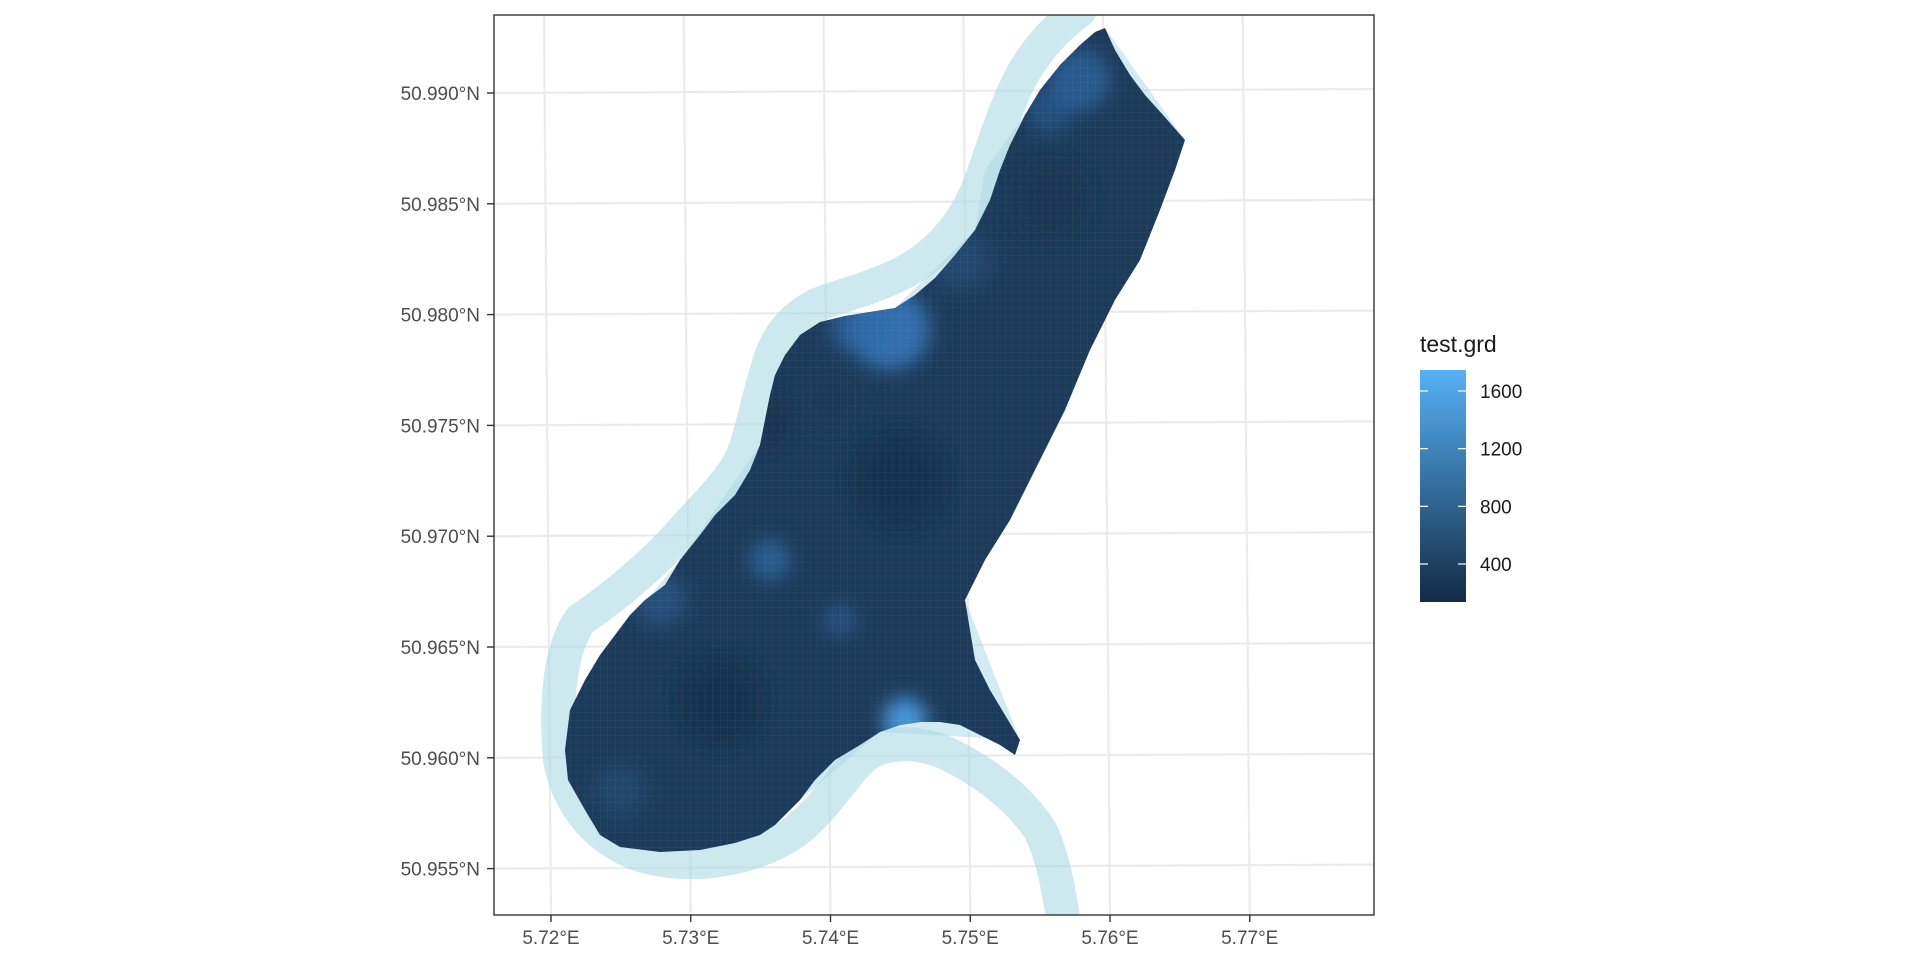  What do you see at coordinates (440, 648) in the screenshot?
I see `y-tick-label: 50.965°N` at bounding box center [440, 648].